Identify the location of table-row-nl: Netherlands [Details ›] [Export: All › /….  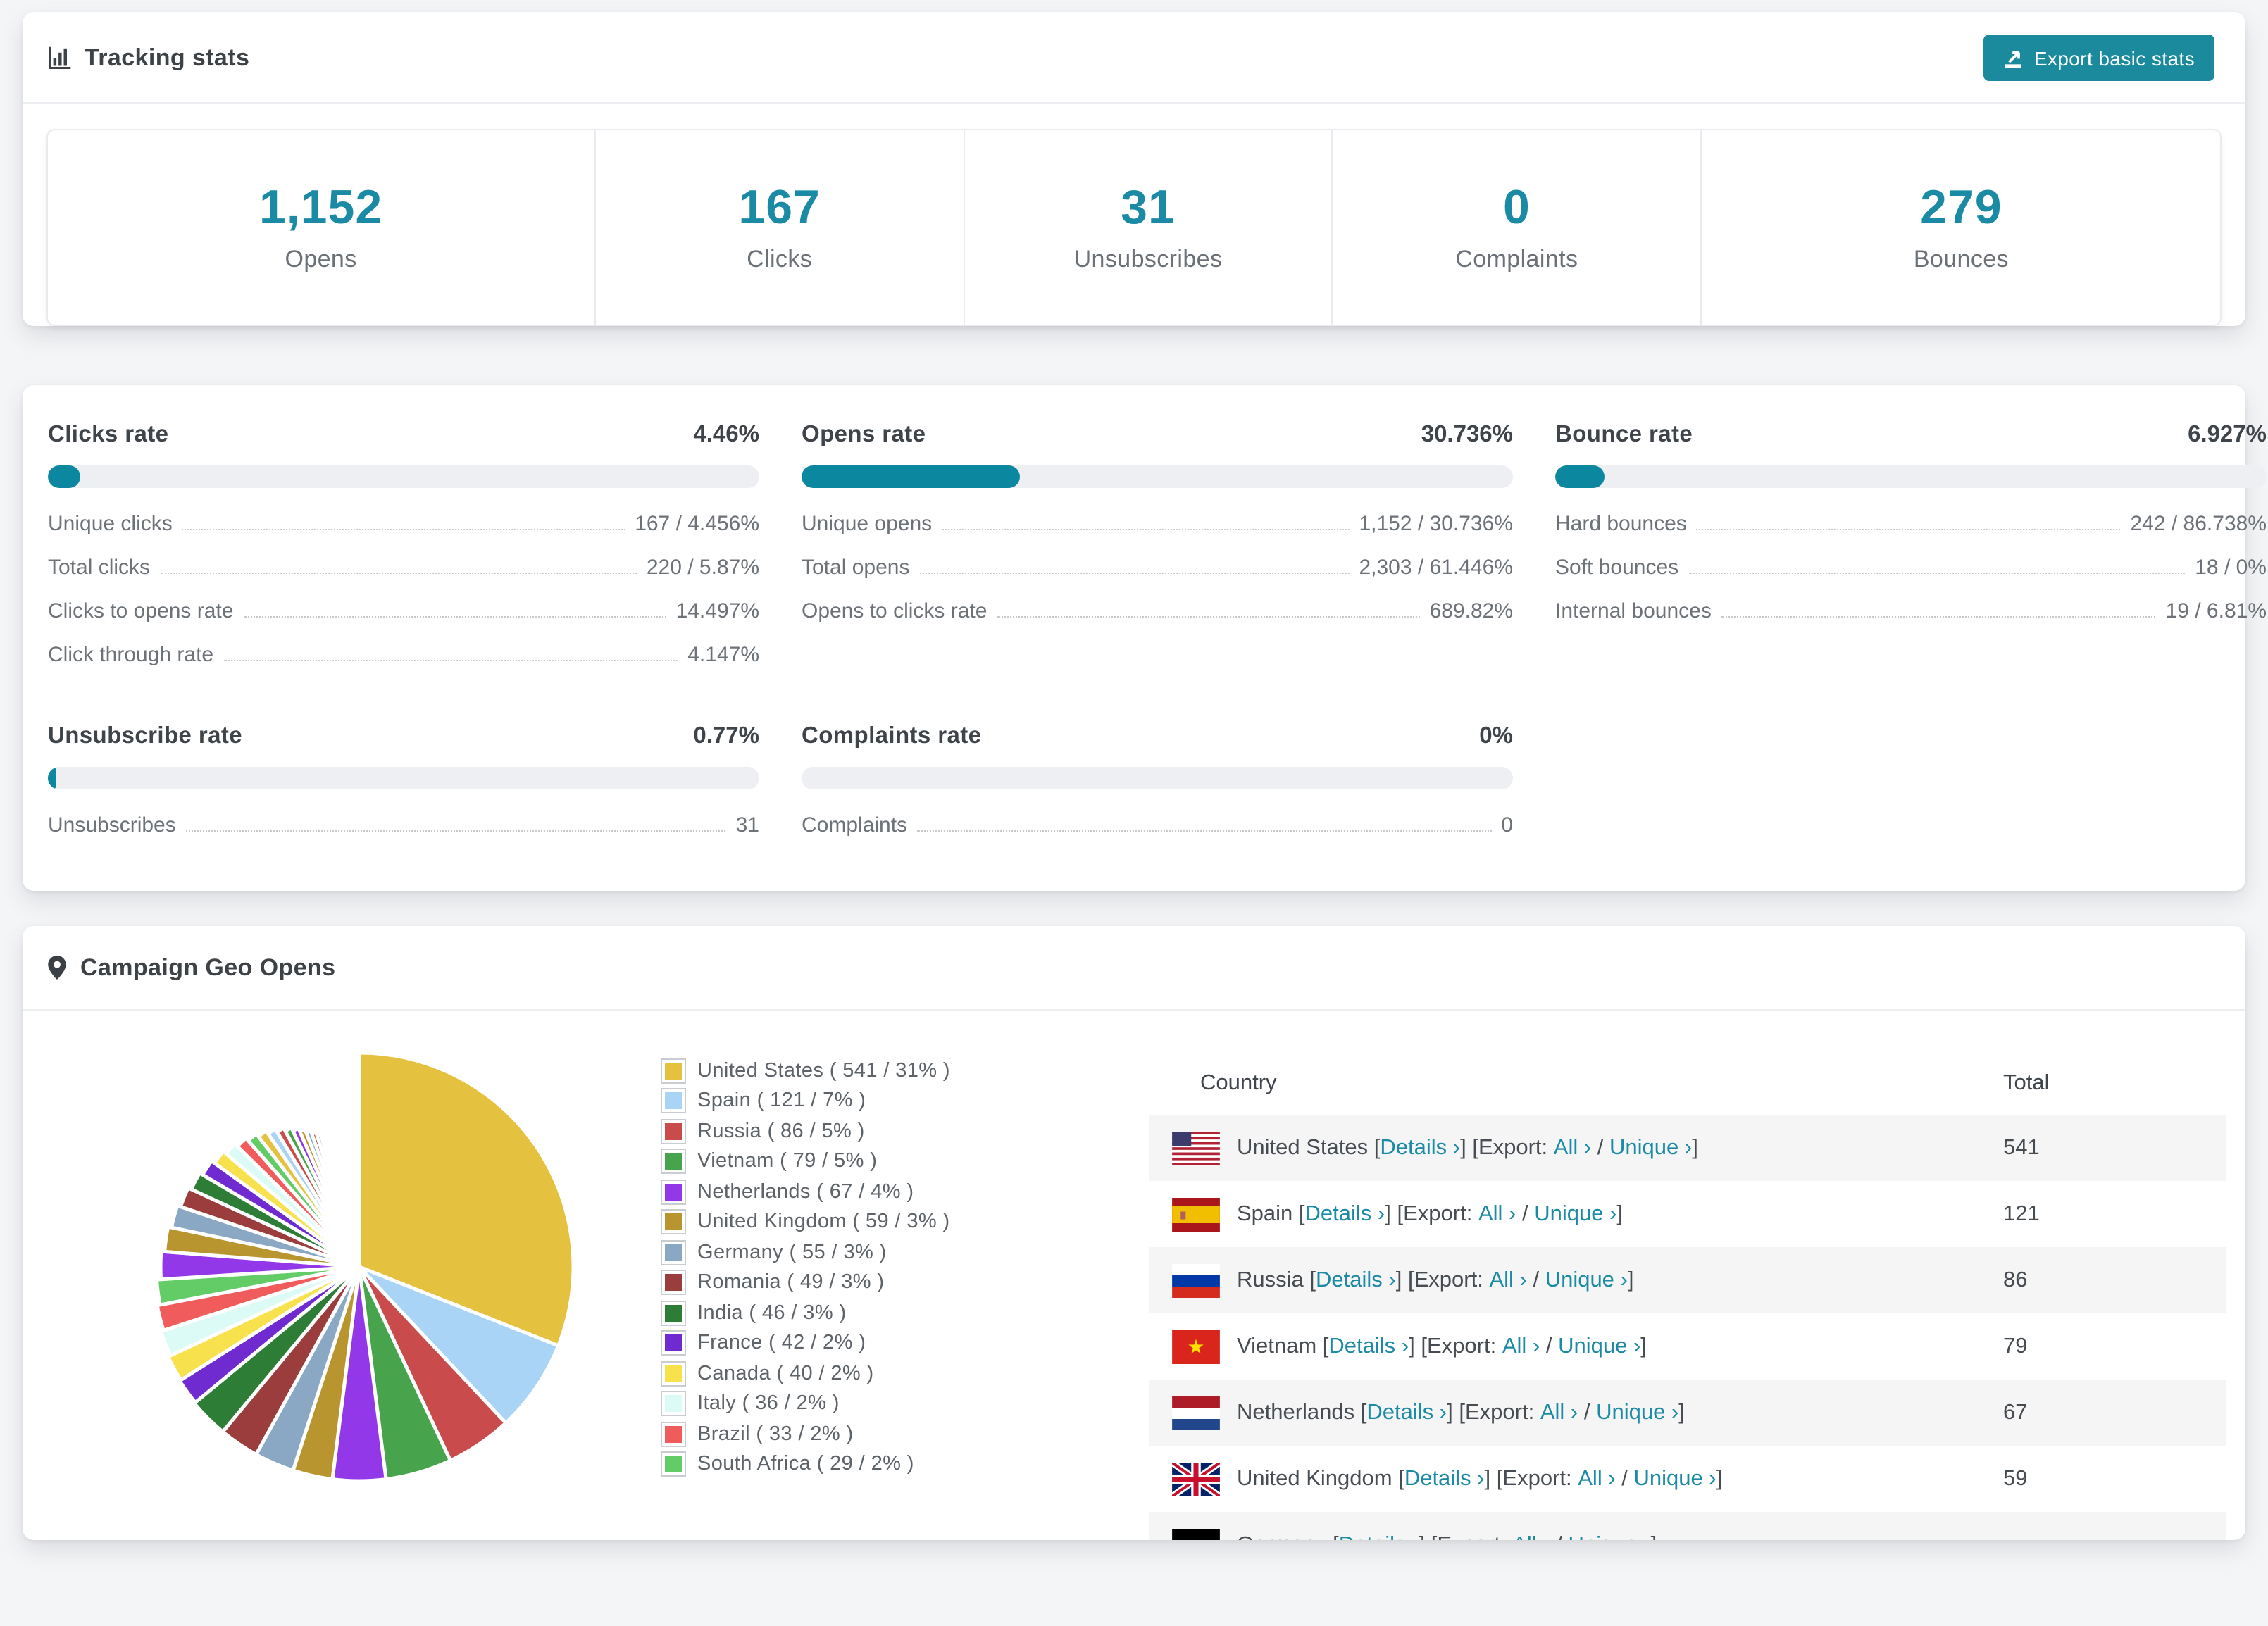
(1688, 1413).